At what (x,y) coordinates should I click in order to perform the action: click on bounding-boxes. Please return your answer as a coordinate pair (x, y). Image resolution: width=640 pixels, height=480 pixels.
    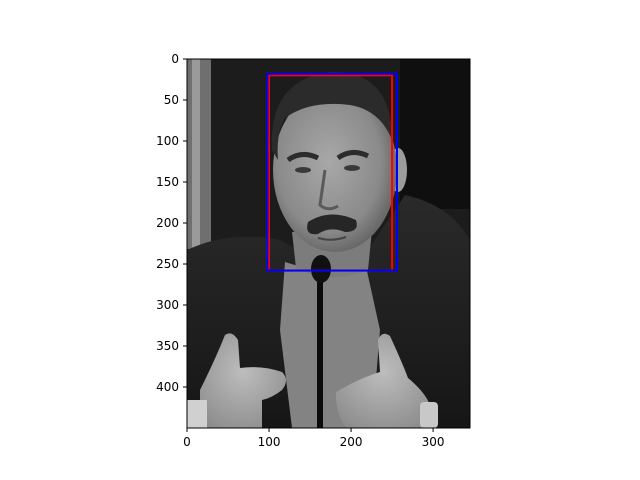
    Looking at the image, I should click on (332, 172).